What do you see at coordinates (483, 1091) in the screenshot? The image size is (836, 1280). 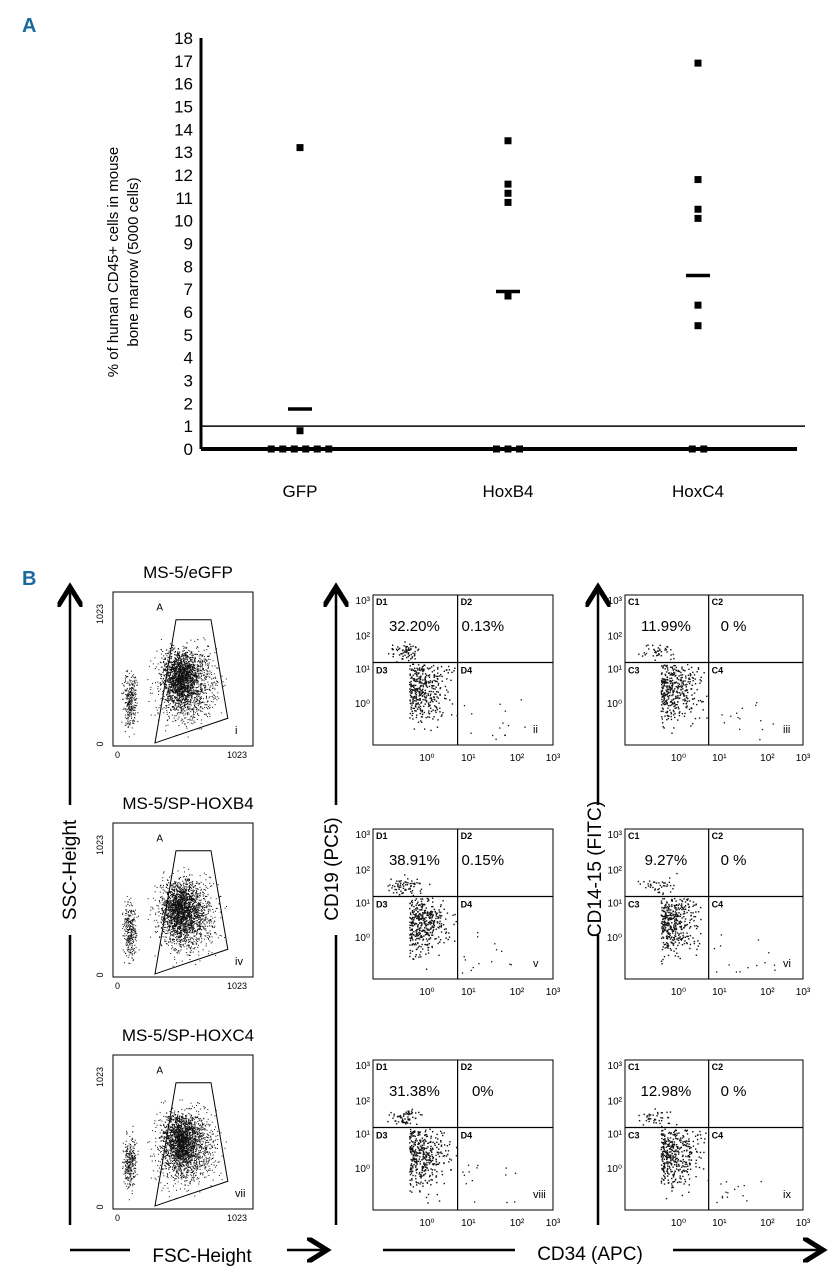 I see `quadrant-percent: 0%` at bounding box center [483, 1091].